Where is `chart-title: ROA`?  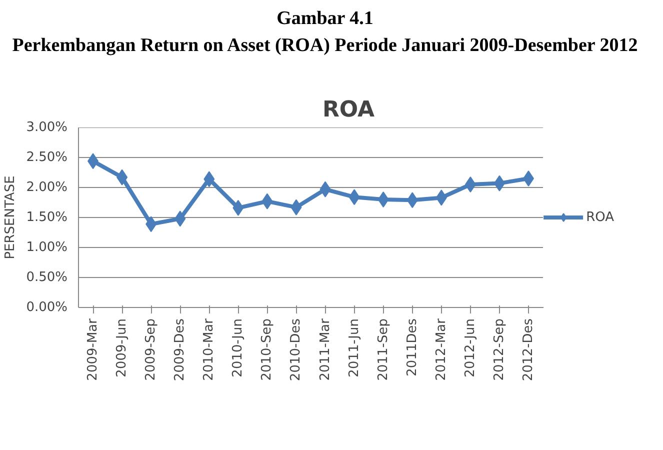 chart-title: ROA is located at coordinates (348, 110).